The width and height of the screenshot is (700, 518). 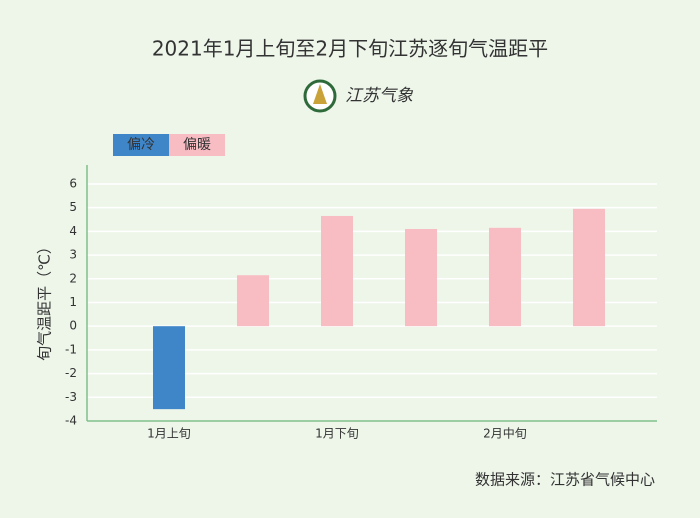 I want to click on y-tick-label: 3, so click(x=73, y=255).